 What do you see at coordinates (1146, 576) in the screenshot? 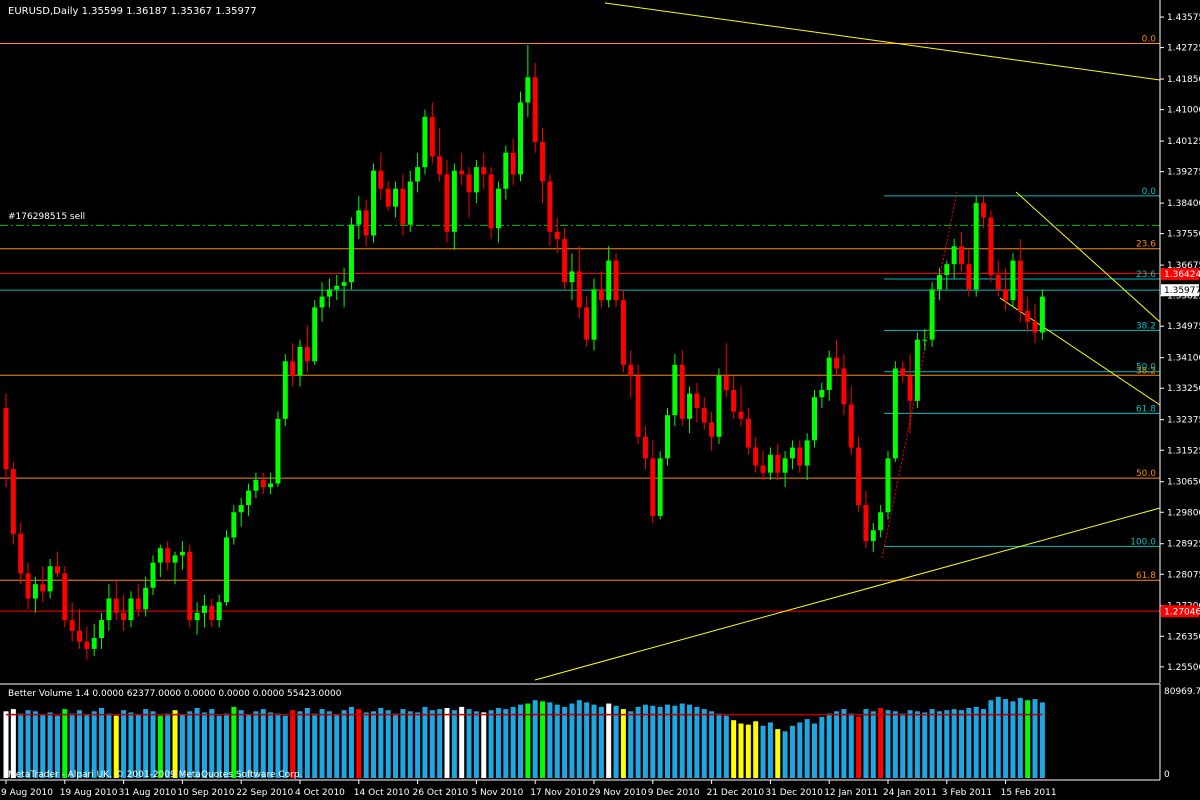
I see `fib-large-label-4: 61.8` at bounding box center [1146, 576].